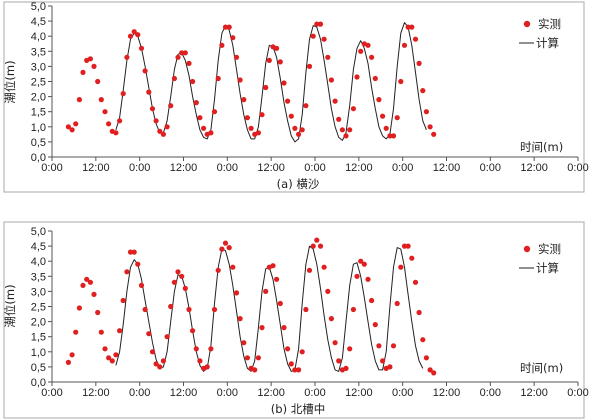  Describe the element at coordinates (38, 383) in the screenshot. I see `y-tick-label: 0,0` at that location.